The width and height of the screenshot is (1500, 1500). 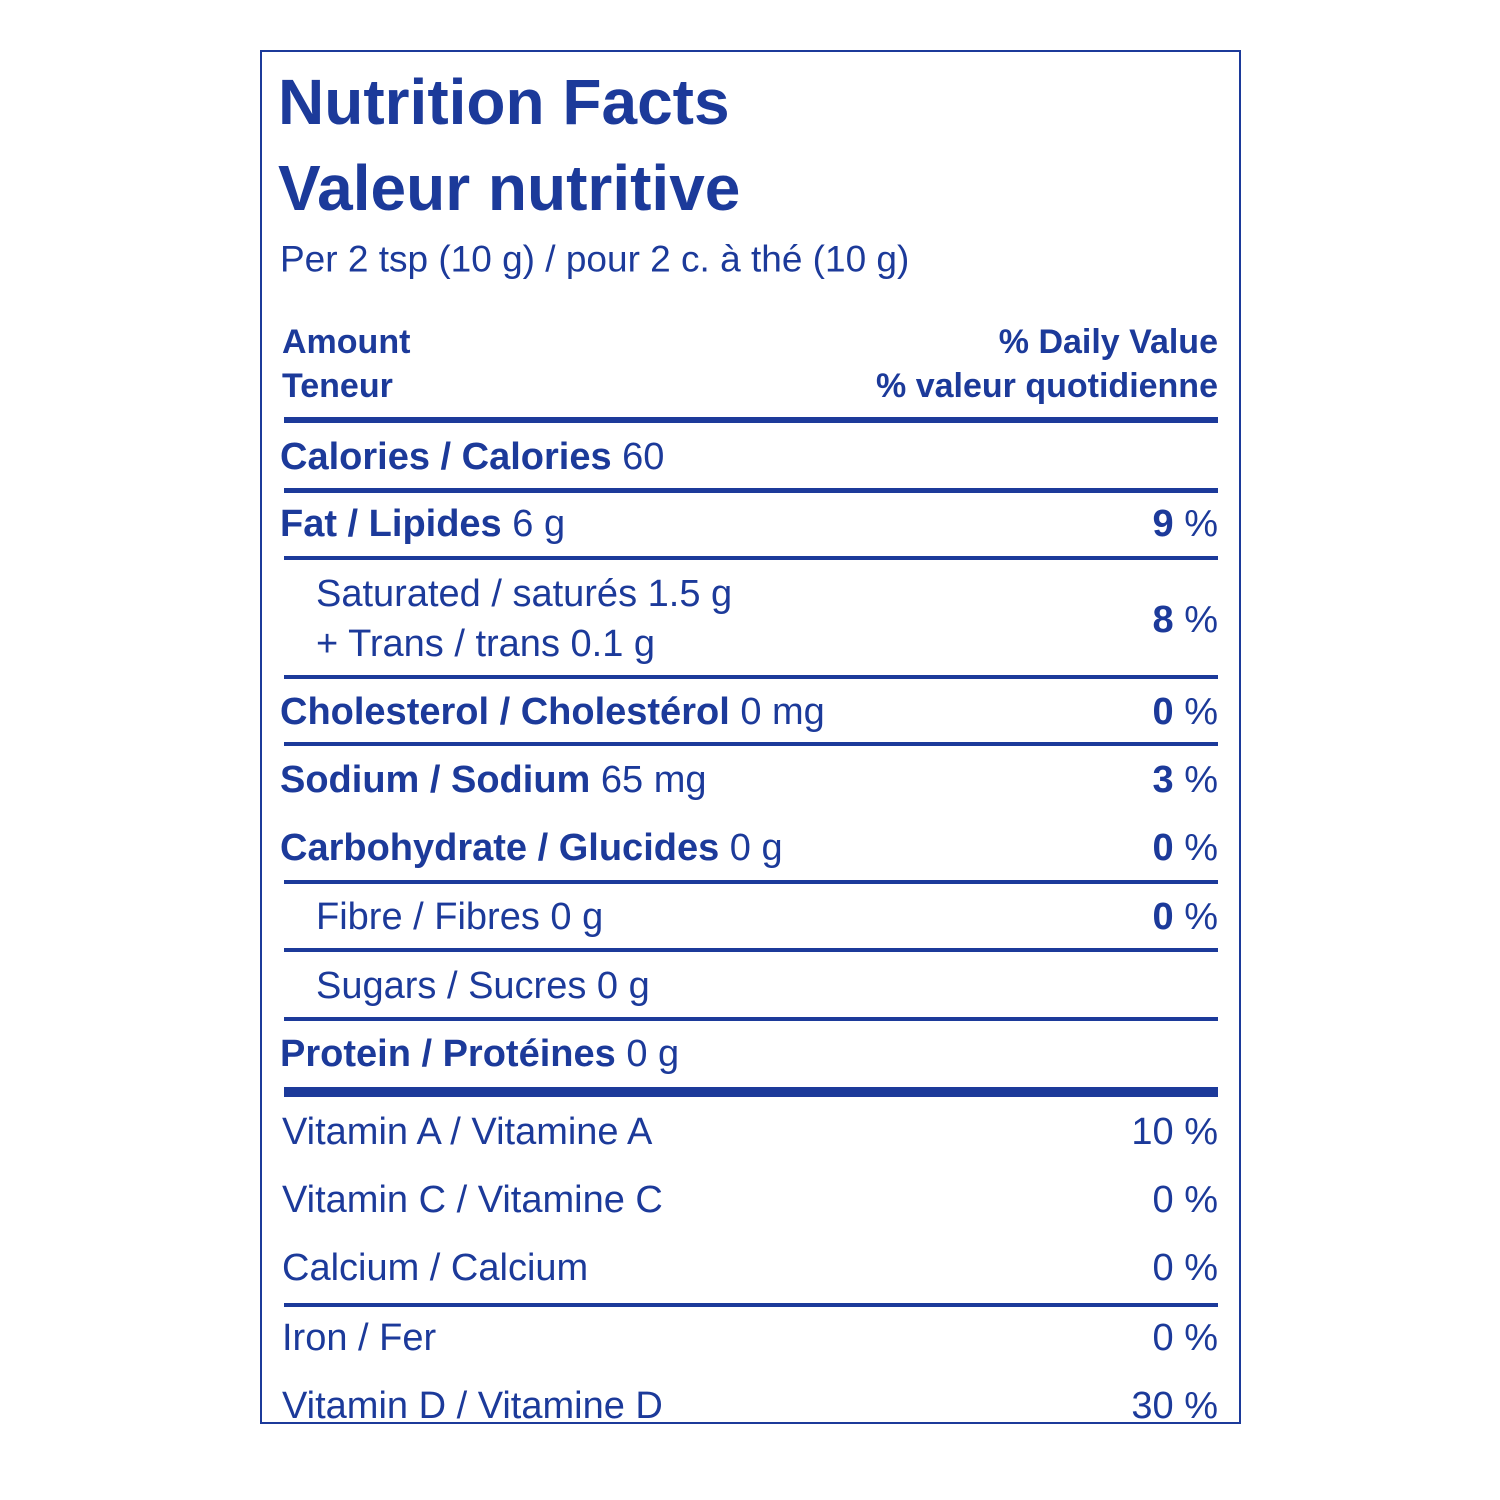 I want to click on nutrient-amount: 60, so click(x=643, y=457).